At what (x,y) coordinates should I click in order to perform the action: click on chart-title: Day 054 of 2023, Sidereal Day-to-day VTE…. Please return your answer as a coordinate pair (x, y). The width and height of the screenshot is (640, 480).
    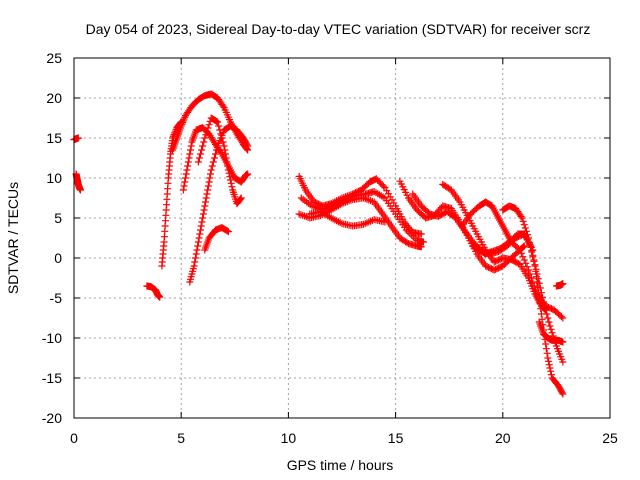
    Looking at the image, I should click on (338, 29).